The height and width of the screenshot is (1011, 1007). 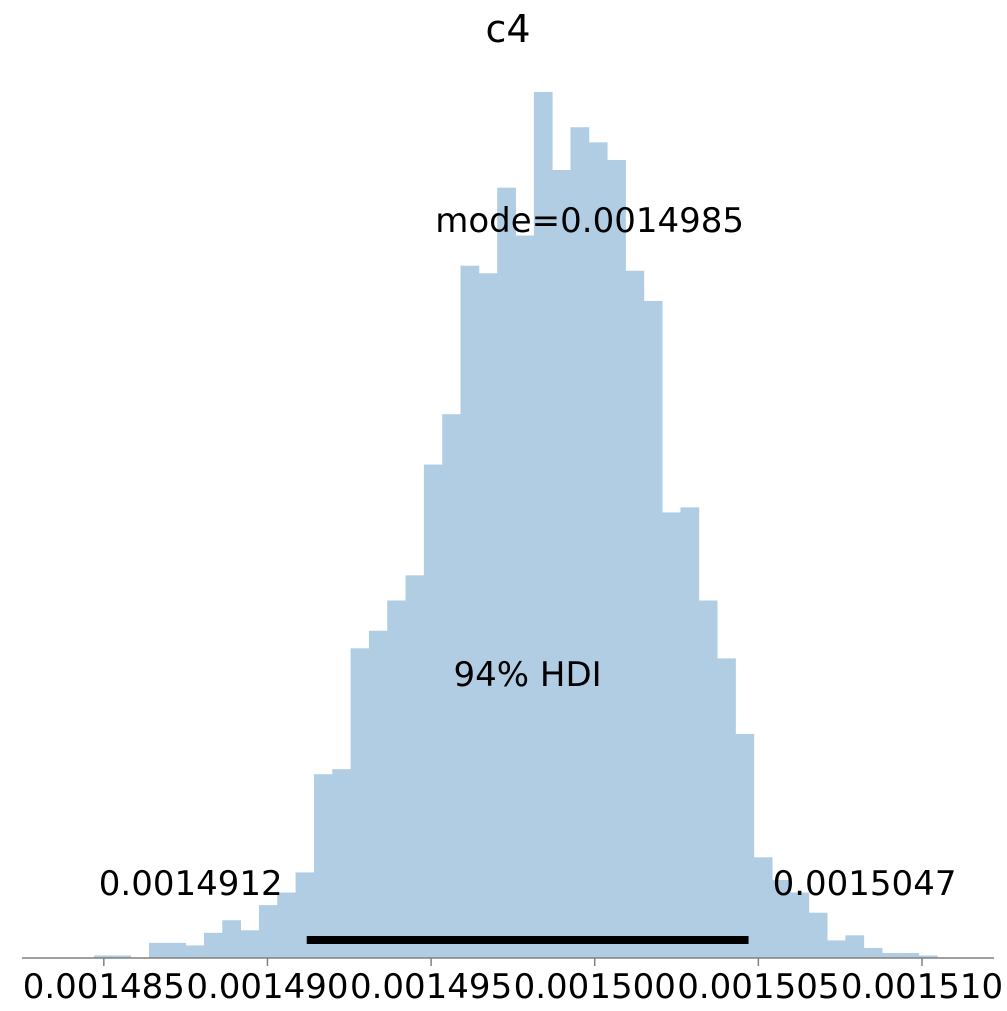 What do you see at coordinates (431, 987) in the screenshot?
I see `x-tick-label: 0.001495` at bounding box center [431, 987].